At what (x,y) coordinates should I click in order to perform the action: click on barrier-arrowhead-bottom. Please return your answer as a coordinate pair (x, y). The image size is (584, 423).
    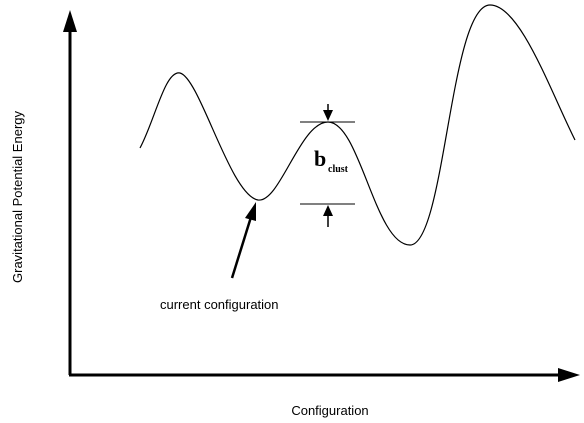
    Looking at the image, I should click on (328, 210).